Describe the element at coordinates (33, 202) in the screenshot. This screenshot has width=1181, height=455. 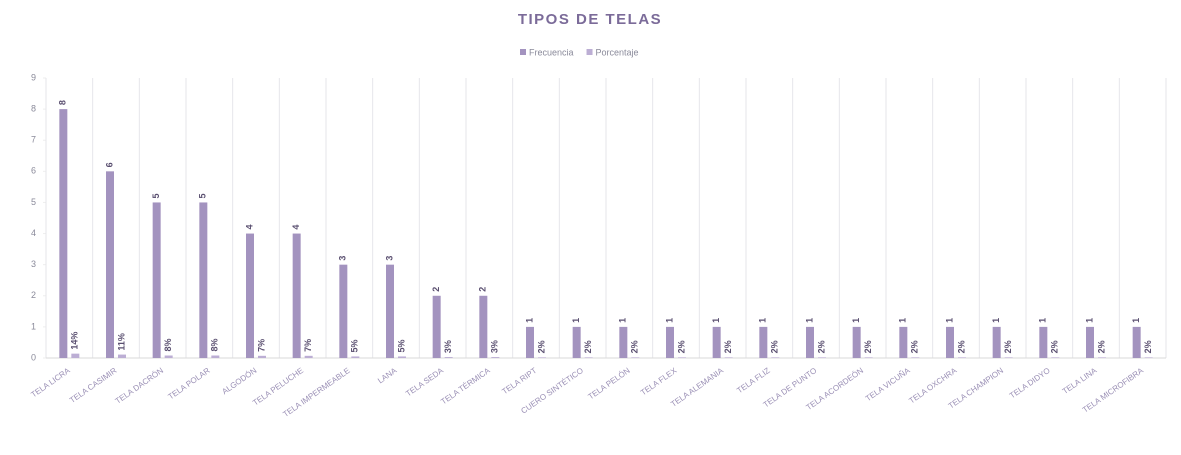
I see `y-tick-label: 5` at that location.